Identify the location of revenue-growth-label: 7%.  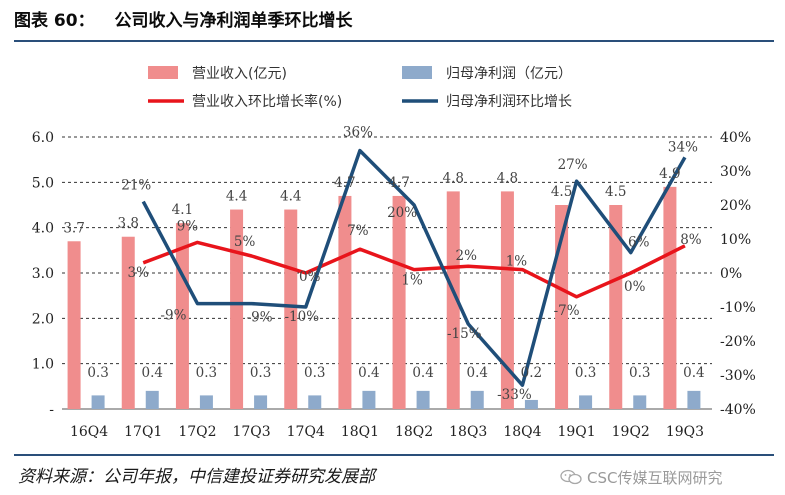
(358, 231).